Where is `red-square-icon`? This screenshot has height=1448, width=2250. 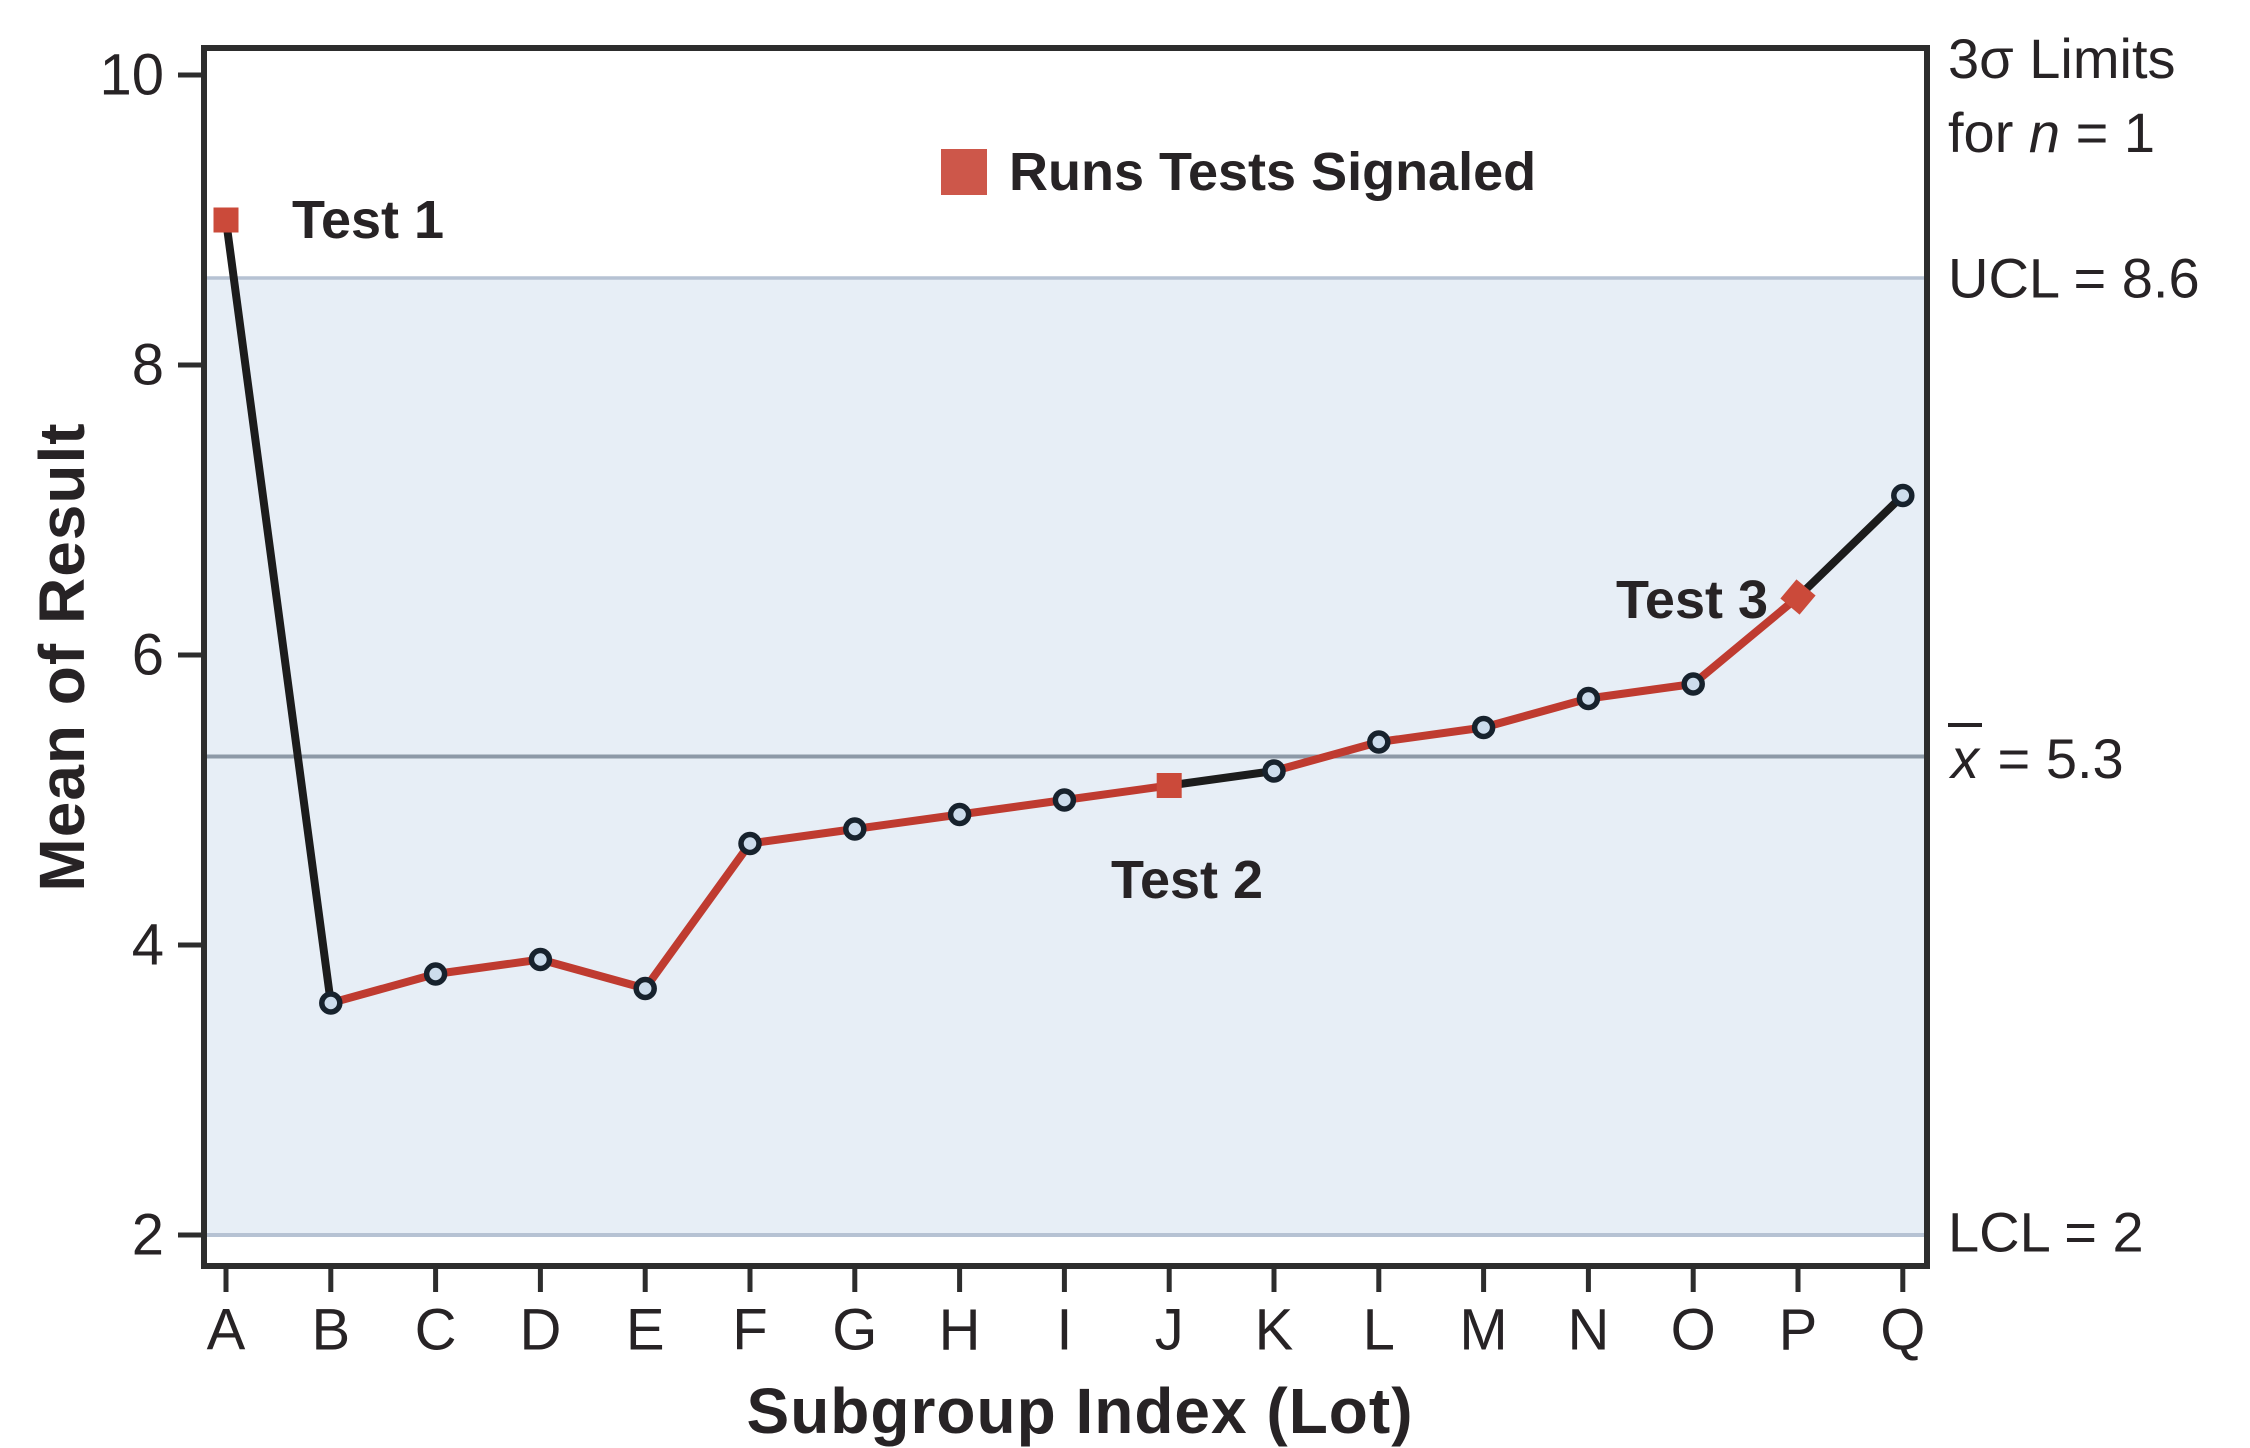 red-square-icon is located at coordinates (964, 172).